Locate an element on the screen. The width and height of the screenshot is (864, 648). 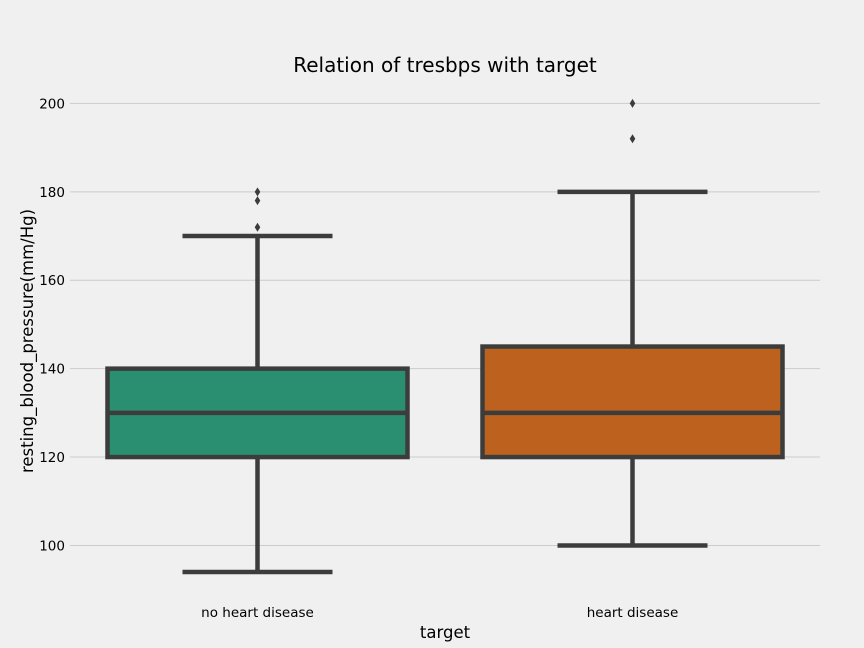
x-axis-label: target is located at coordinates (445, 632).